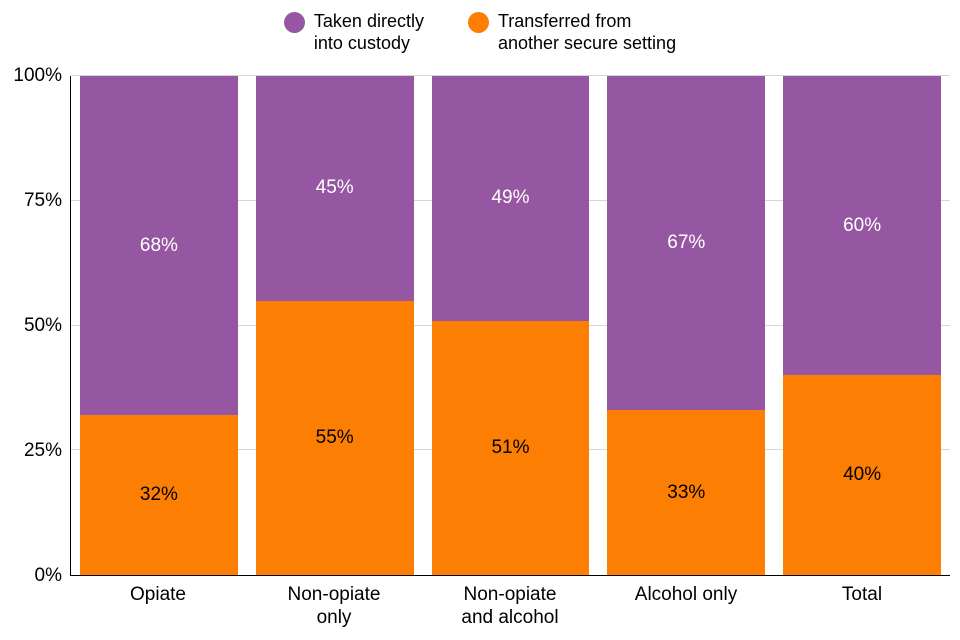  What do you see at coordinates (42, 325) in the screenshot?
I see `y-tick-label: 50%` at bounding box center [42, 325].